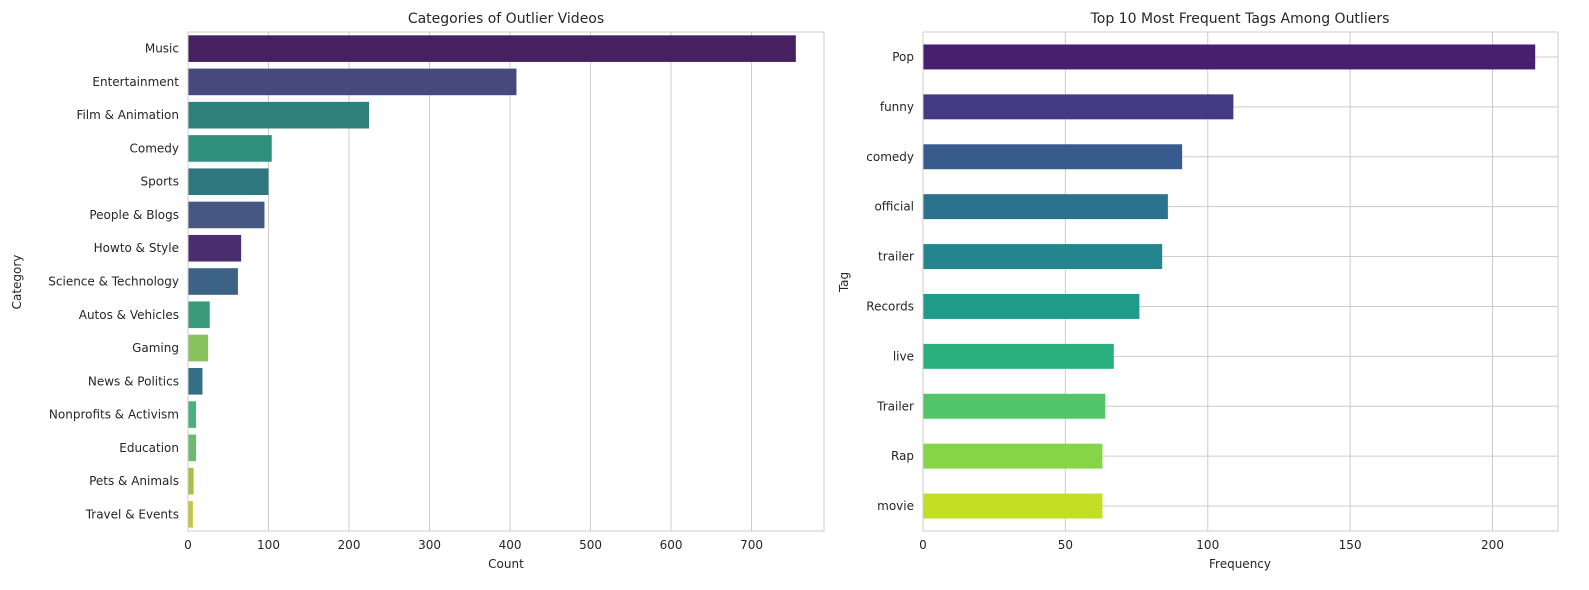 The width and height of the screenshot is (1589, 590). Describe the element at coordinates (671, 545) in the screenshot. I see `left-x-tick-label: 600` at that location.